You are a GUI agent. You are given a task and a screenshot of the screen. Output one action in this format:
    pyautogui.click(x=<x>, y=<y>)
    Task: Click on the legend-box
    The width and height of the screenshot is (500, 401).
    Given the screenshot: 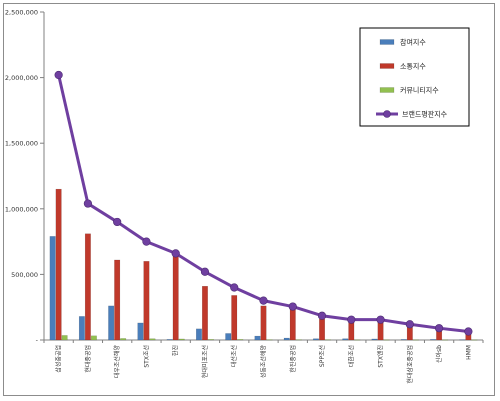 What is the action you would take?
    pyautogui.click(x=414, y=77)
    